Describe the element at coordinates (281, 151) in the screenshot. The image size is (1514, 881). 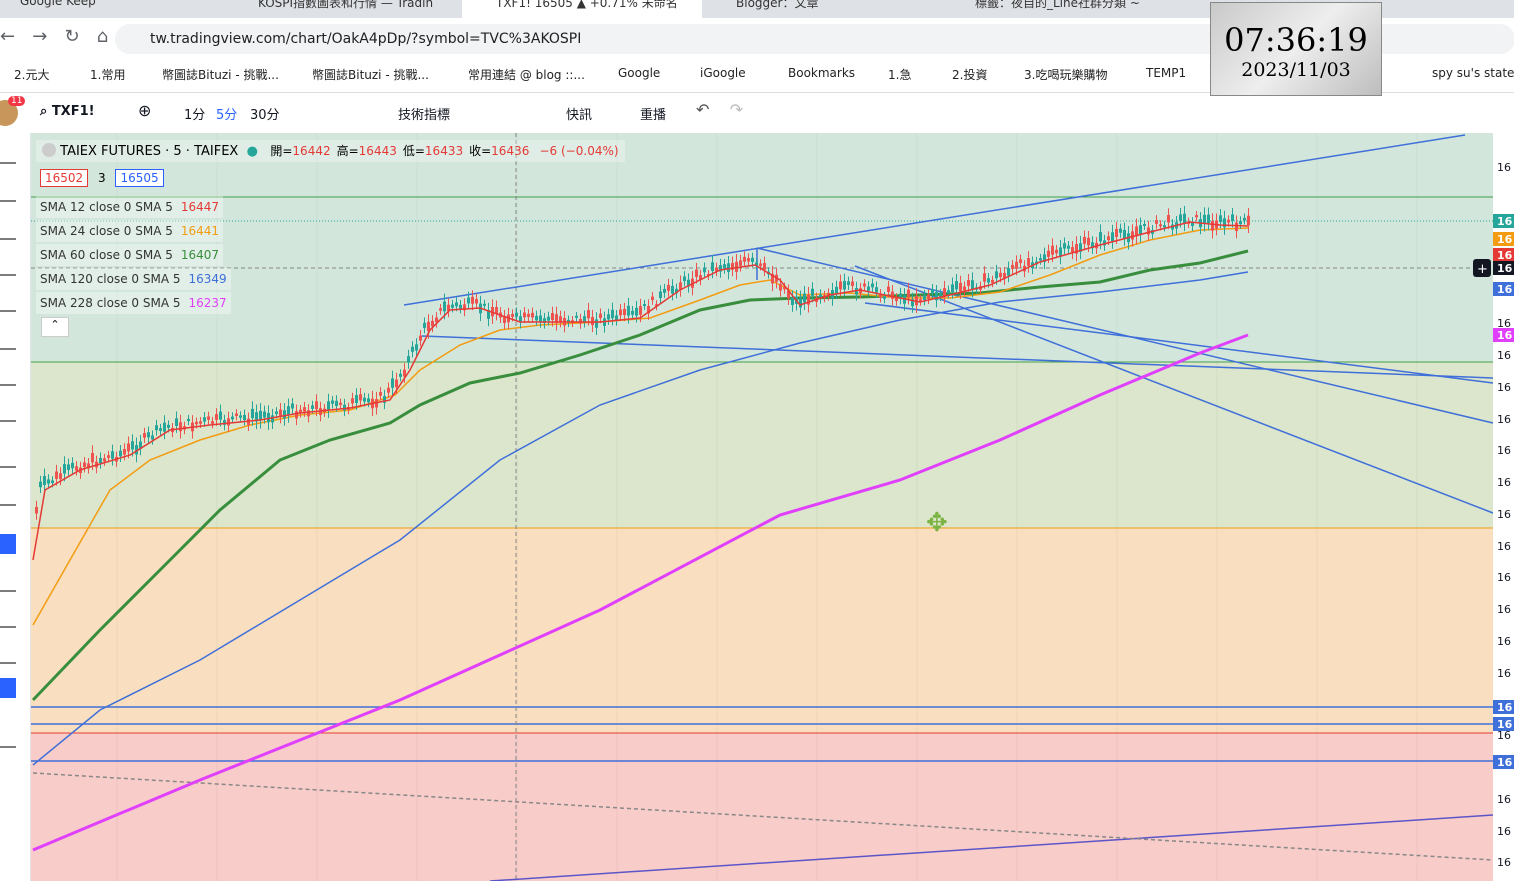
I see `ohlc-label: 開=` at that location.